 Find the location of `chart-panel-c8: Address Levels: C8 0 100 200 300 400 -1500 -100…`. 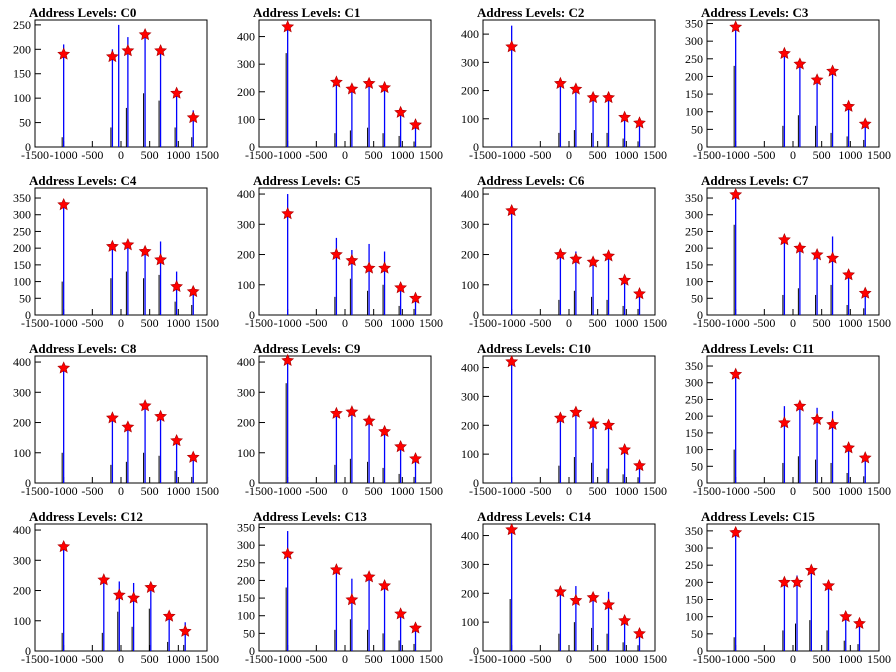

chart-panel-c8: Address Levels: C8 0 100 200 300 400 -1500 -100… is located at coordinates (116, 419).